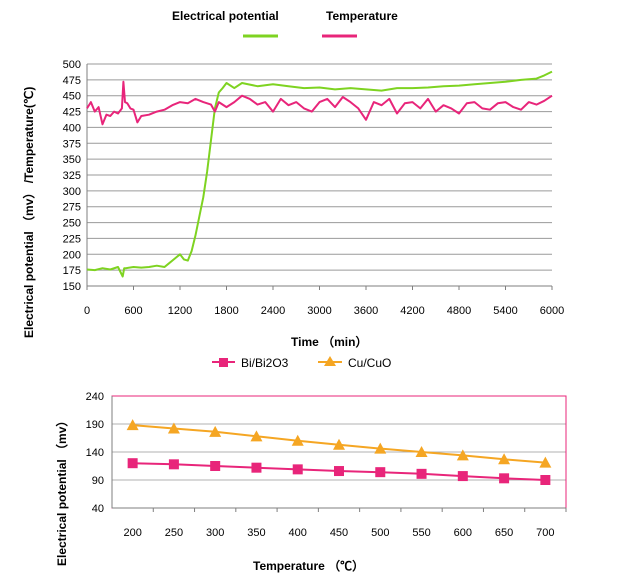 The width and height of the screenshot is (618, 584). I want to click on chart1-y-tick-label: 150, so click(72, 287).